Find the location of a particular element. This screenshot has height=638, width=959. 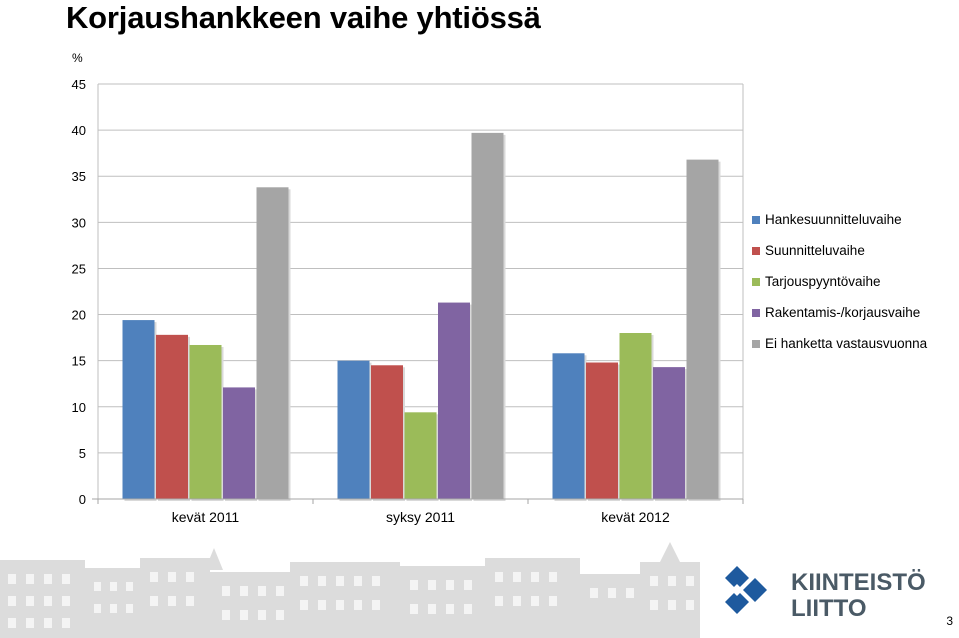

kiinteistoliitto-logo: KIINTEISTÖ LIITTO is located at coordinates (825, 594).